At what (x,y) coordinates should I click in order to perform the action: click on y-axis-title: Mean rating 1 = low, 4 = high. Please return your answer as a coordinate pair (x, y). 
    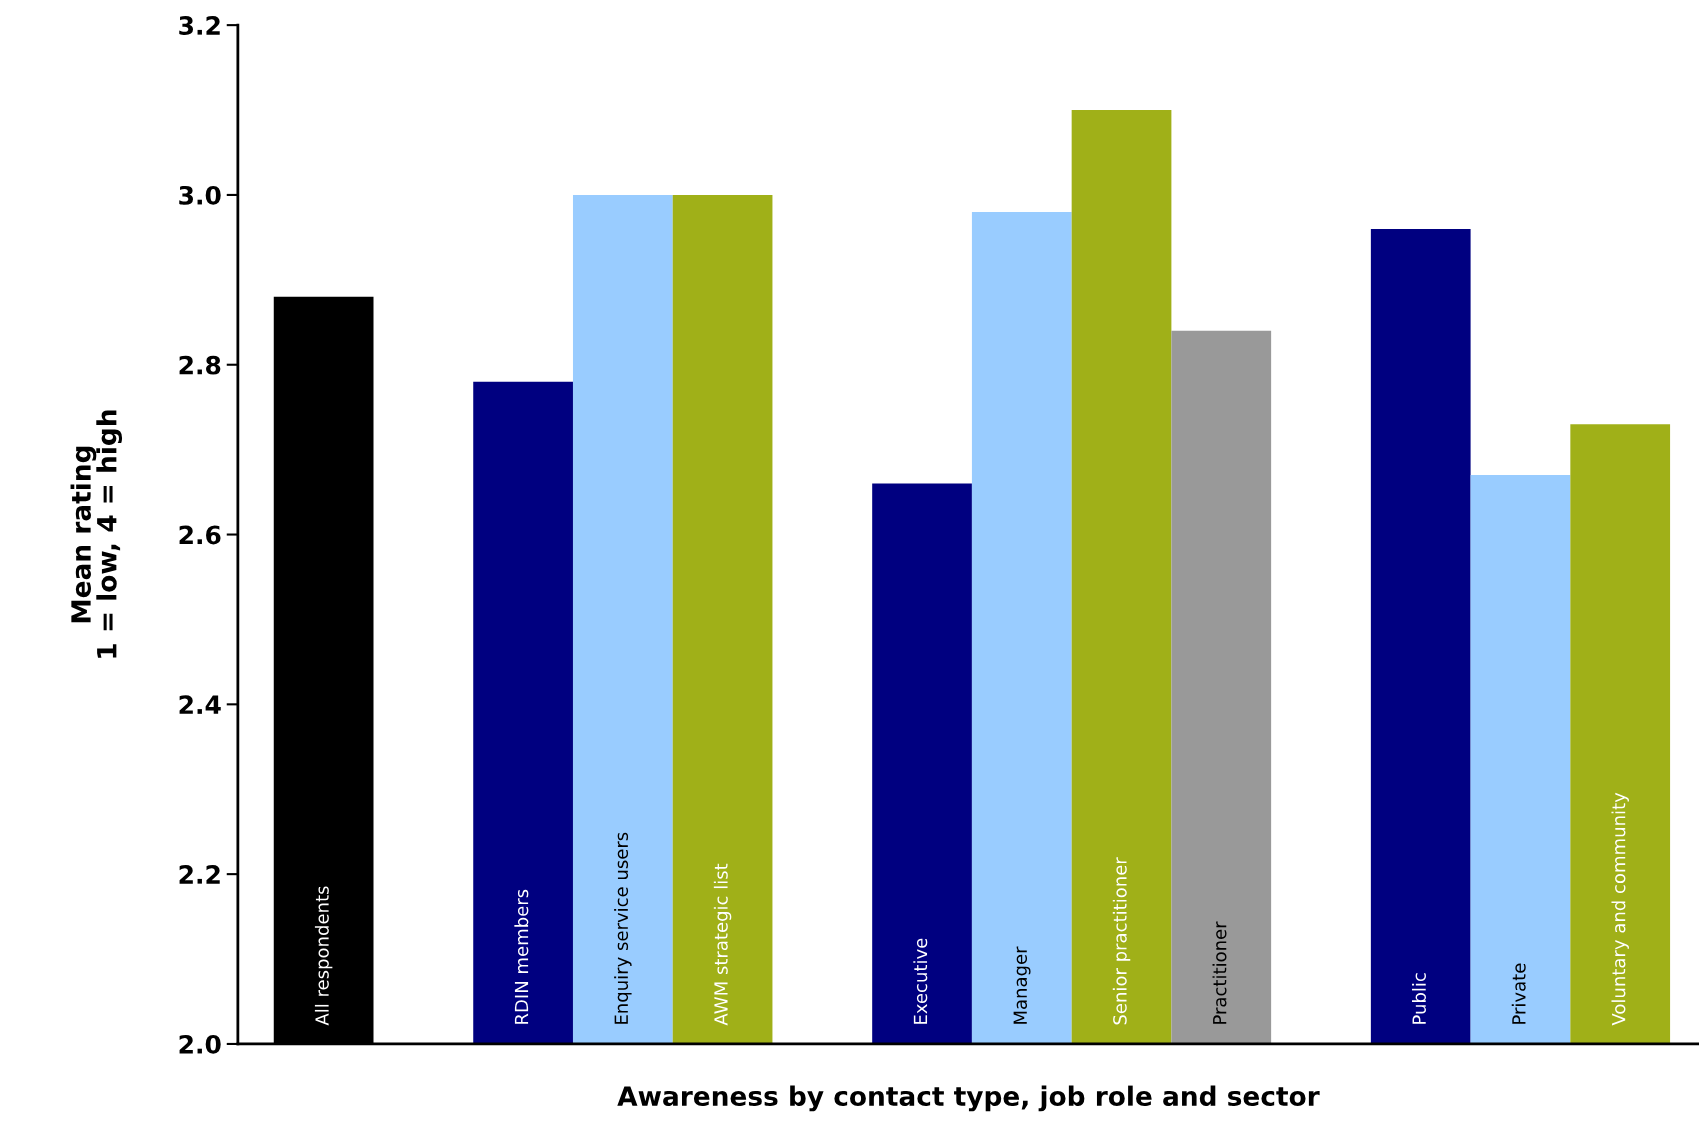
    Looking at the image, I should click on (96, 534).